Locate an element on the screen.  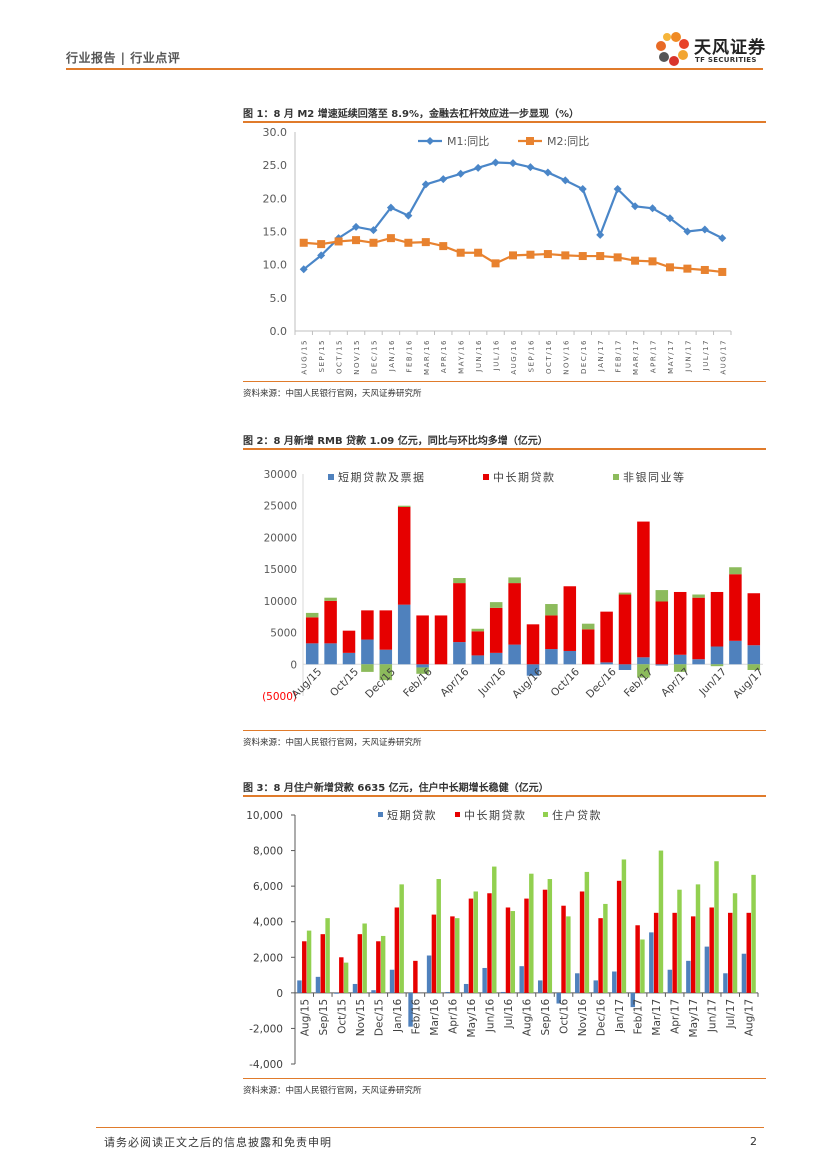
x-tick-label: Feb/16 is located at coordinates (416, 1017).